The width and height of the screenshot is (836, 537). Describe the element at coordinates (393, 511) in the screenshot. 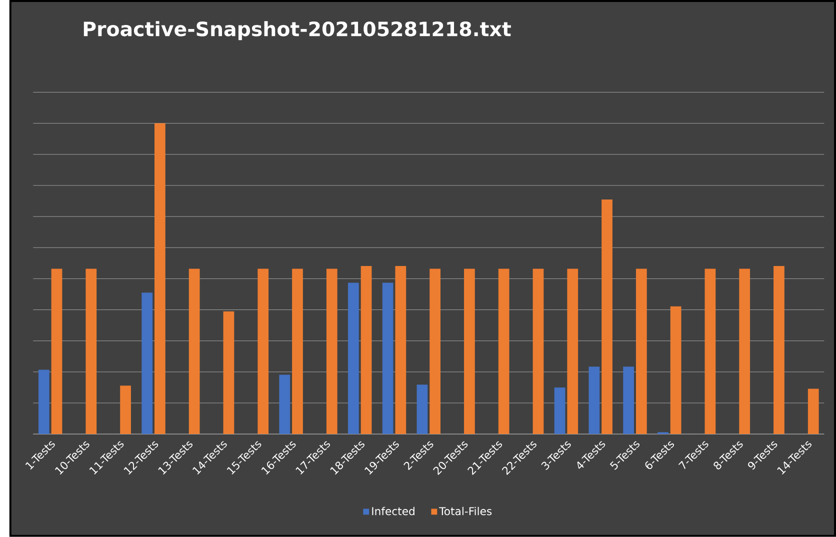

I see `legend-label: Infected` at that location.